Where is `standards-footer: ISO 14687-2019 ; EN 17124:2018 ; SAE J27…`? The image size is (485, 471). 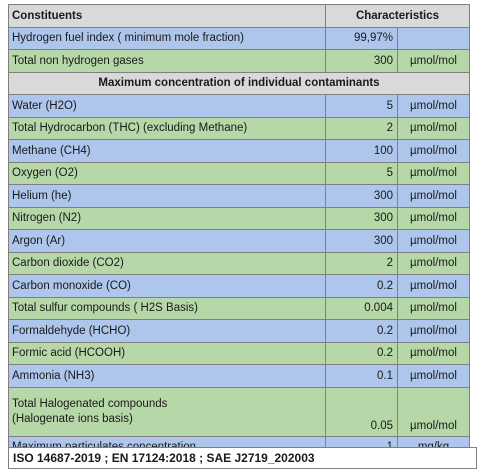 standards-footer: ISO 14687-2019 ; EN 17124:2018 ; SAE J27… is located at coordinates (242, 458).